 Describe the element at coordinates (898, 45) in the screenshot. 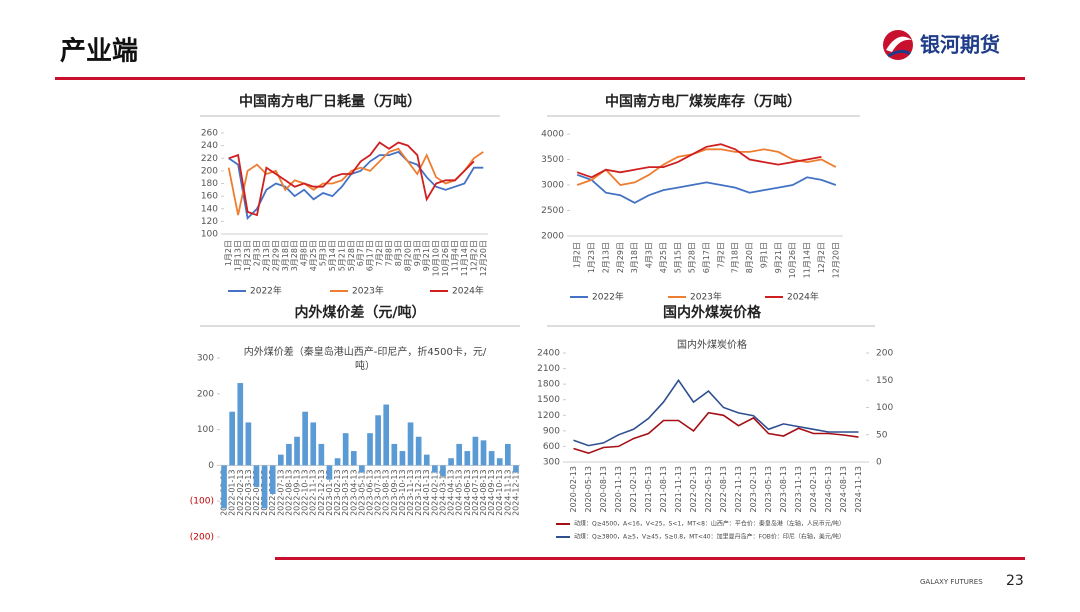

I see `logo` at that location.